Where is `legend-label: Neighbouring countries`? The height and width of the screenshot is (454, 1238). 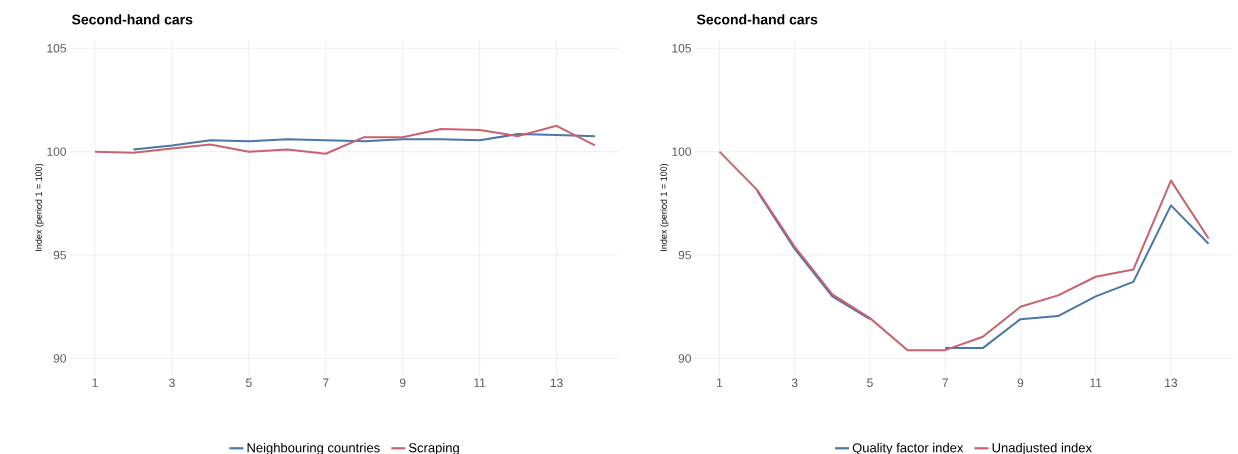 legend-label: Neighbouring countries is located at coordinates (313, 448).